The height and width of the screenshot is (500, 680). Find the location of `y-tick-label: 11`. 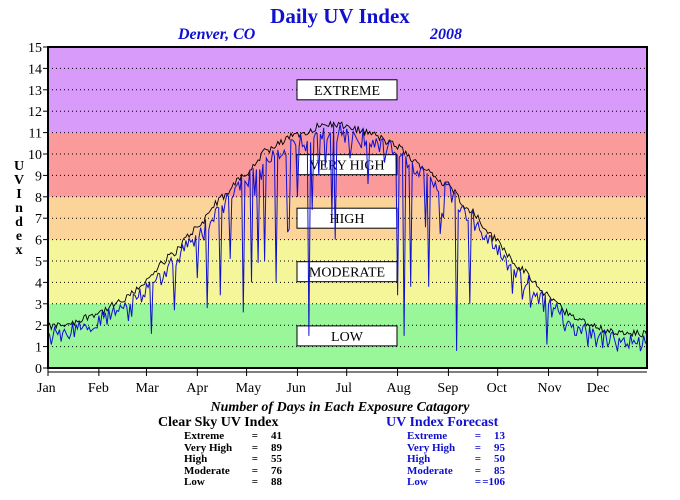

y-tick-label: 11 is located at coordinates (35, 134).